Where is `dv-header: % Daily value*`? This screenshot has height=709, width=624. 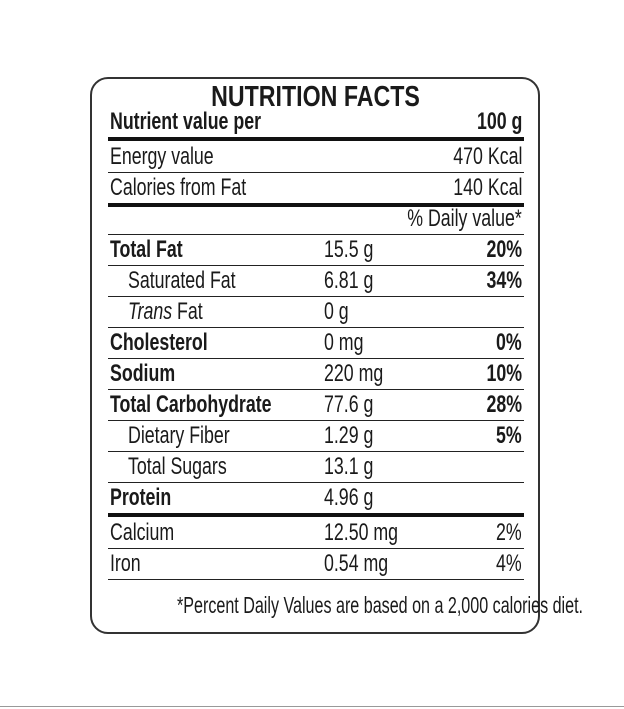
dv-header: % Daily value* is located at coordinates (464, 218).